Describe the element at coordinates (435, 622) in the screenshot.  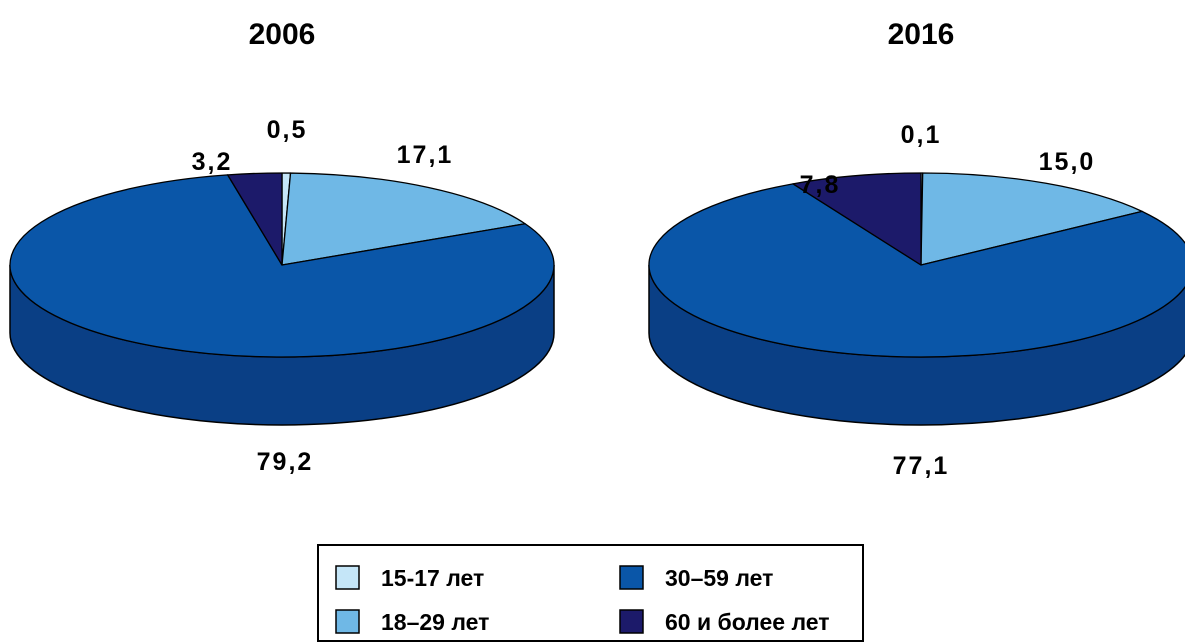
I see `legend-label-18-29-лет: 18–29 лет` at that location.